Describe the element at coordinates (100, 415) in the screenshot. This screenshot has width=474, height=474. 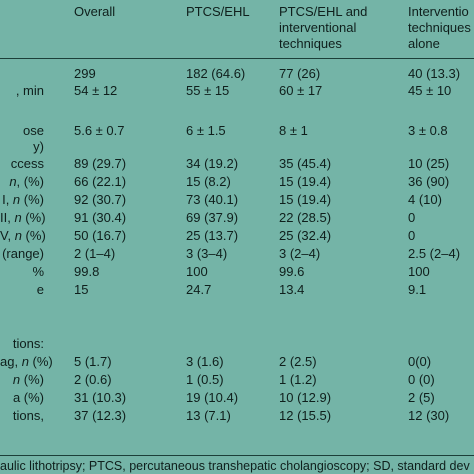
I see `overall-cell: 37 (12.3)` at that location.